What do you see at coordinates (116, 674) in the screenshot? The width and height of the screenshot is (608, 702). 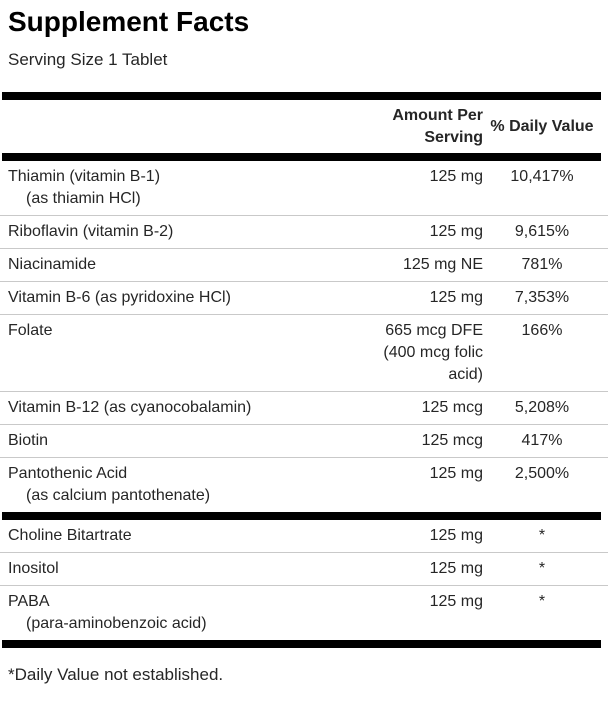 I see `daily-value-footnote: *Daily Value not established.` at bounding box center [116, 674].